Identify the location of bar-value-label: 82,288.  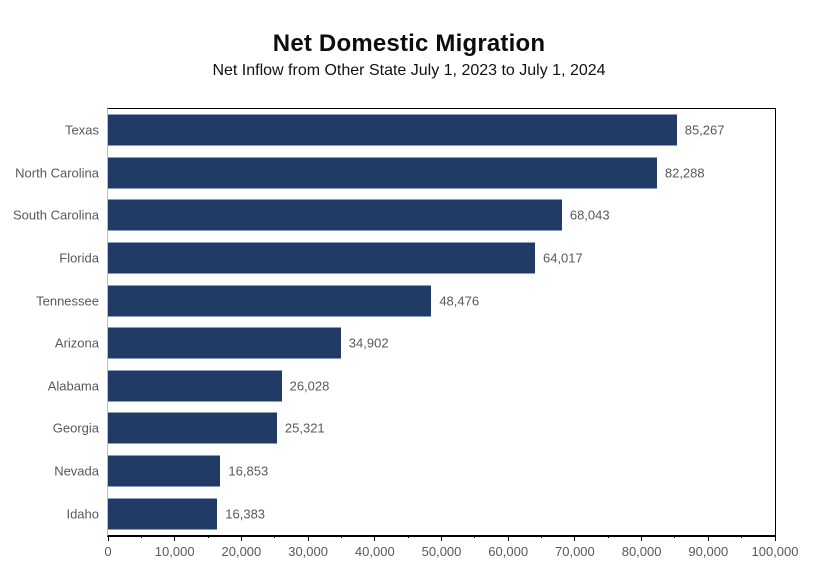
(684, 173).